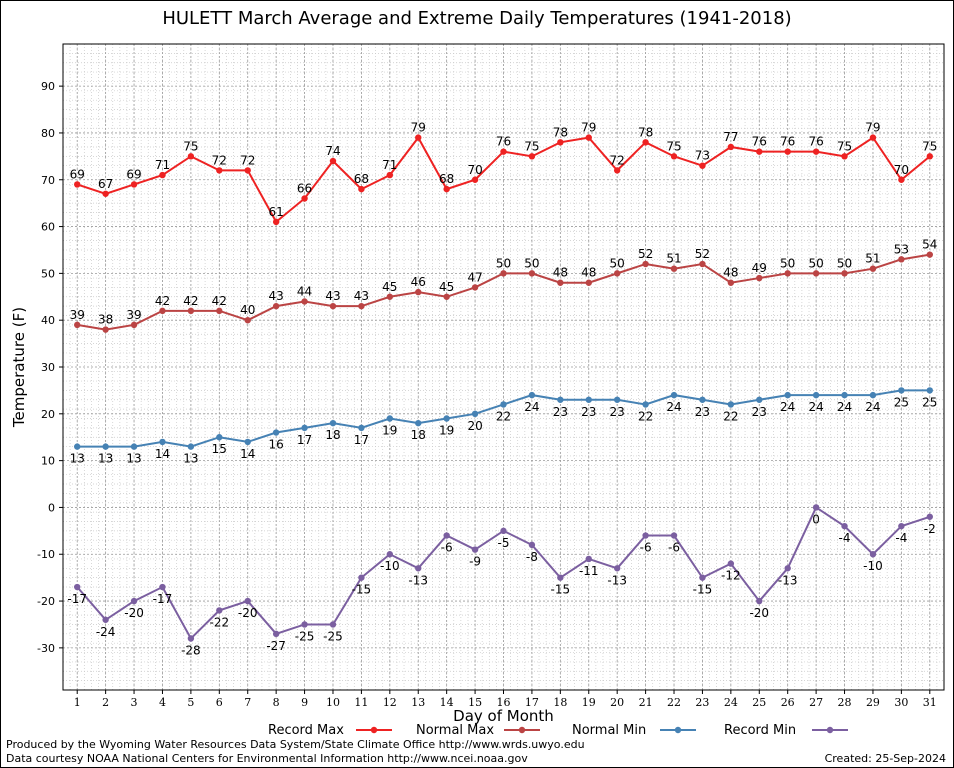 This screenshot has height=768, width=954. I want to click on x-tick-label: 11, so click(361, 702).